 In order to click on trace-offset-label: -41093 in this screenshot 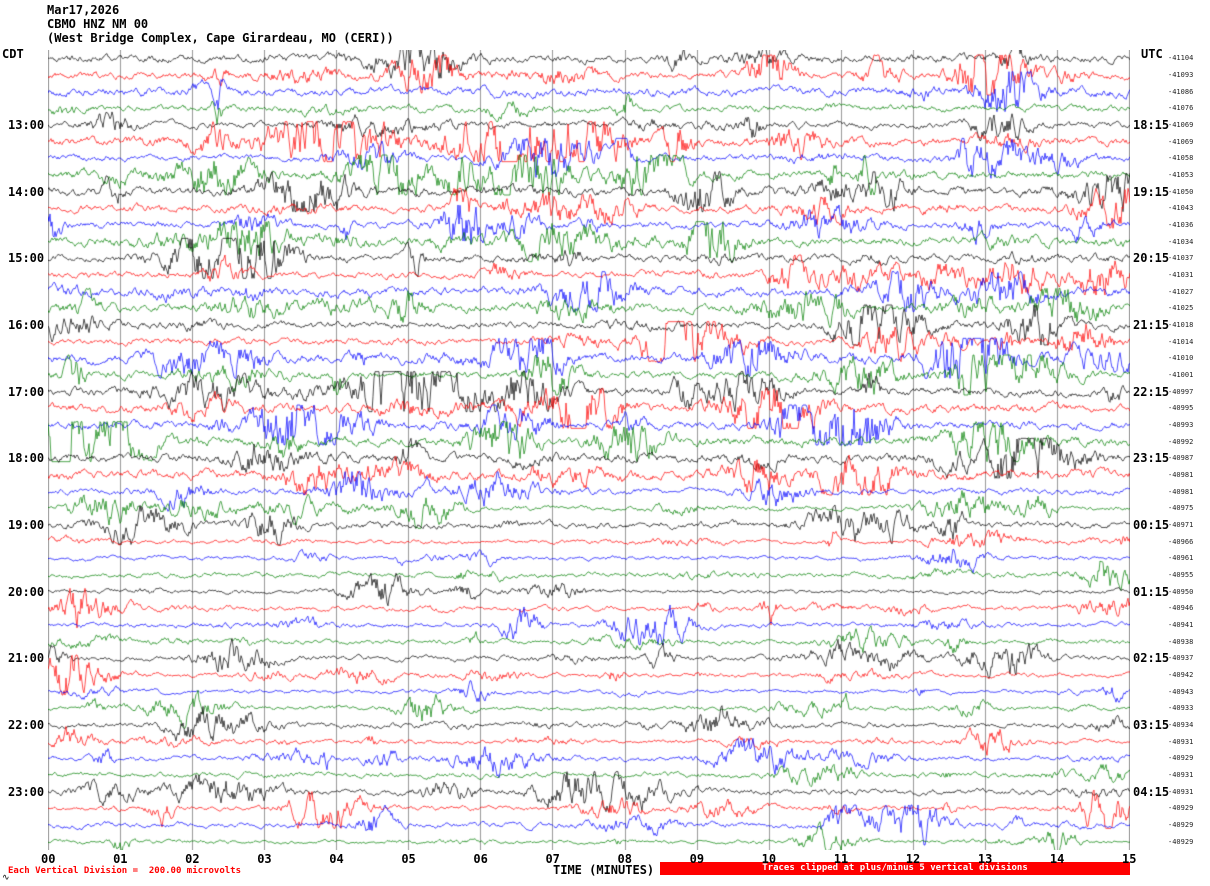, I will do `click(1181, 75)`.